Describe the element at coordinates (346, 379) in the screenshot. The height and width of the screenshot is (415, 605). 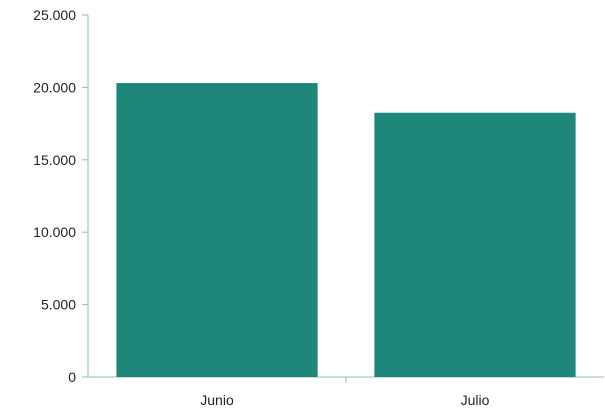
I see `x-axis` at that location.